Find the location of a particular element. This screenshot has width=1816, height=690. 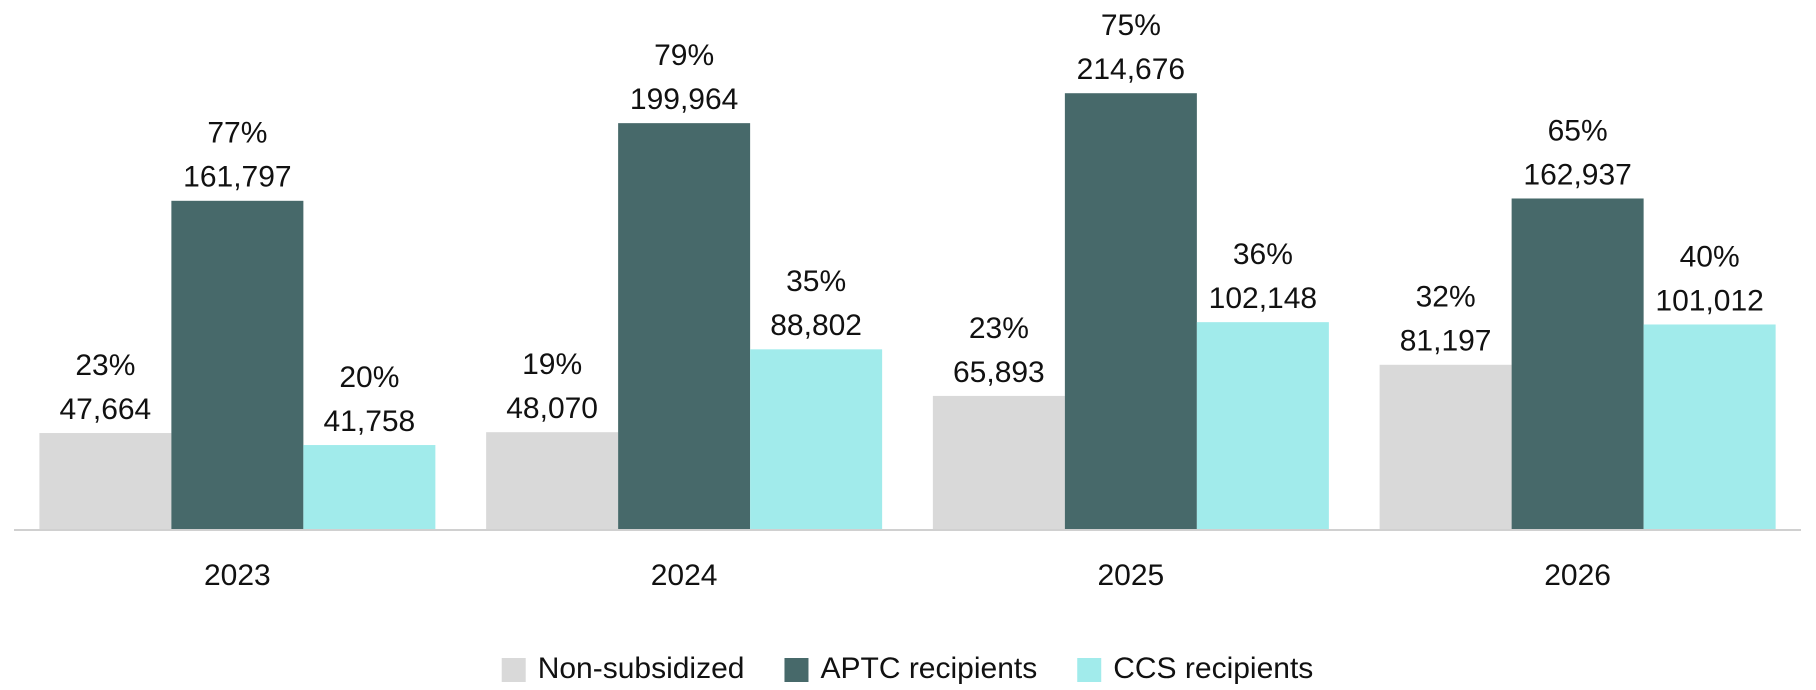

percent-label: 35% is located at coordinates (816, 281).